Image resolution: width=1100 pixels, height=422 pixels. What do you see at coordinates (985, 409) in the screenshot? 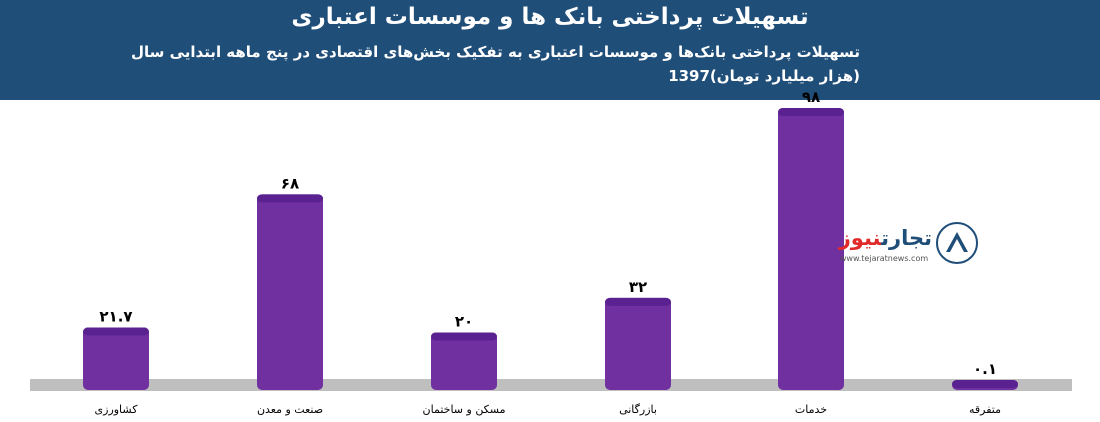
I see `category-label: متفرقه` at bounding box center [985, 409].